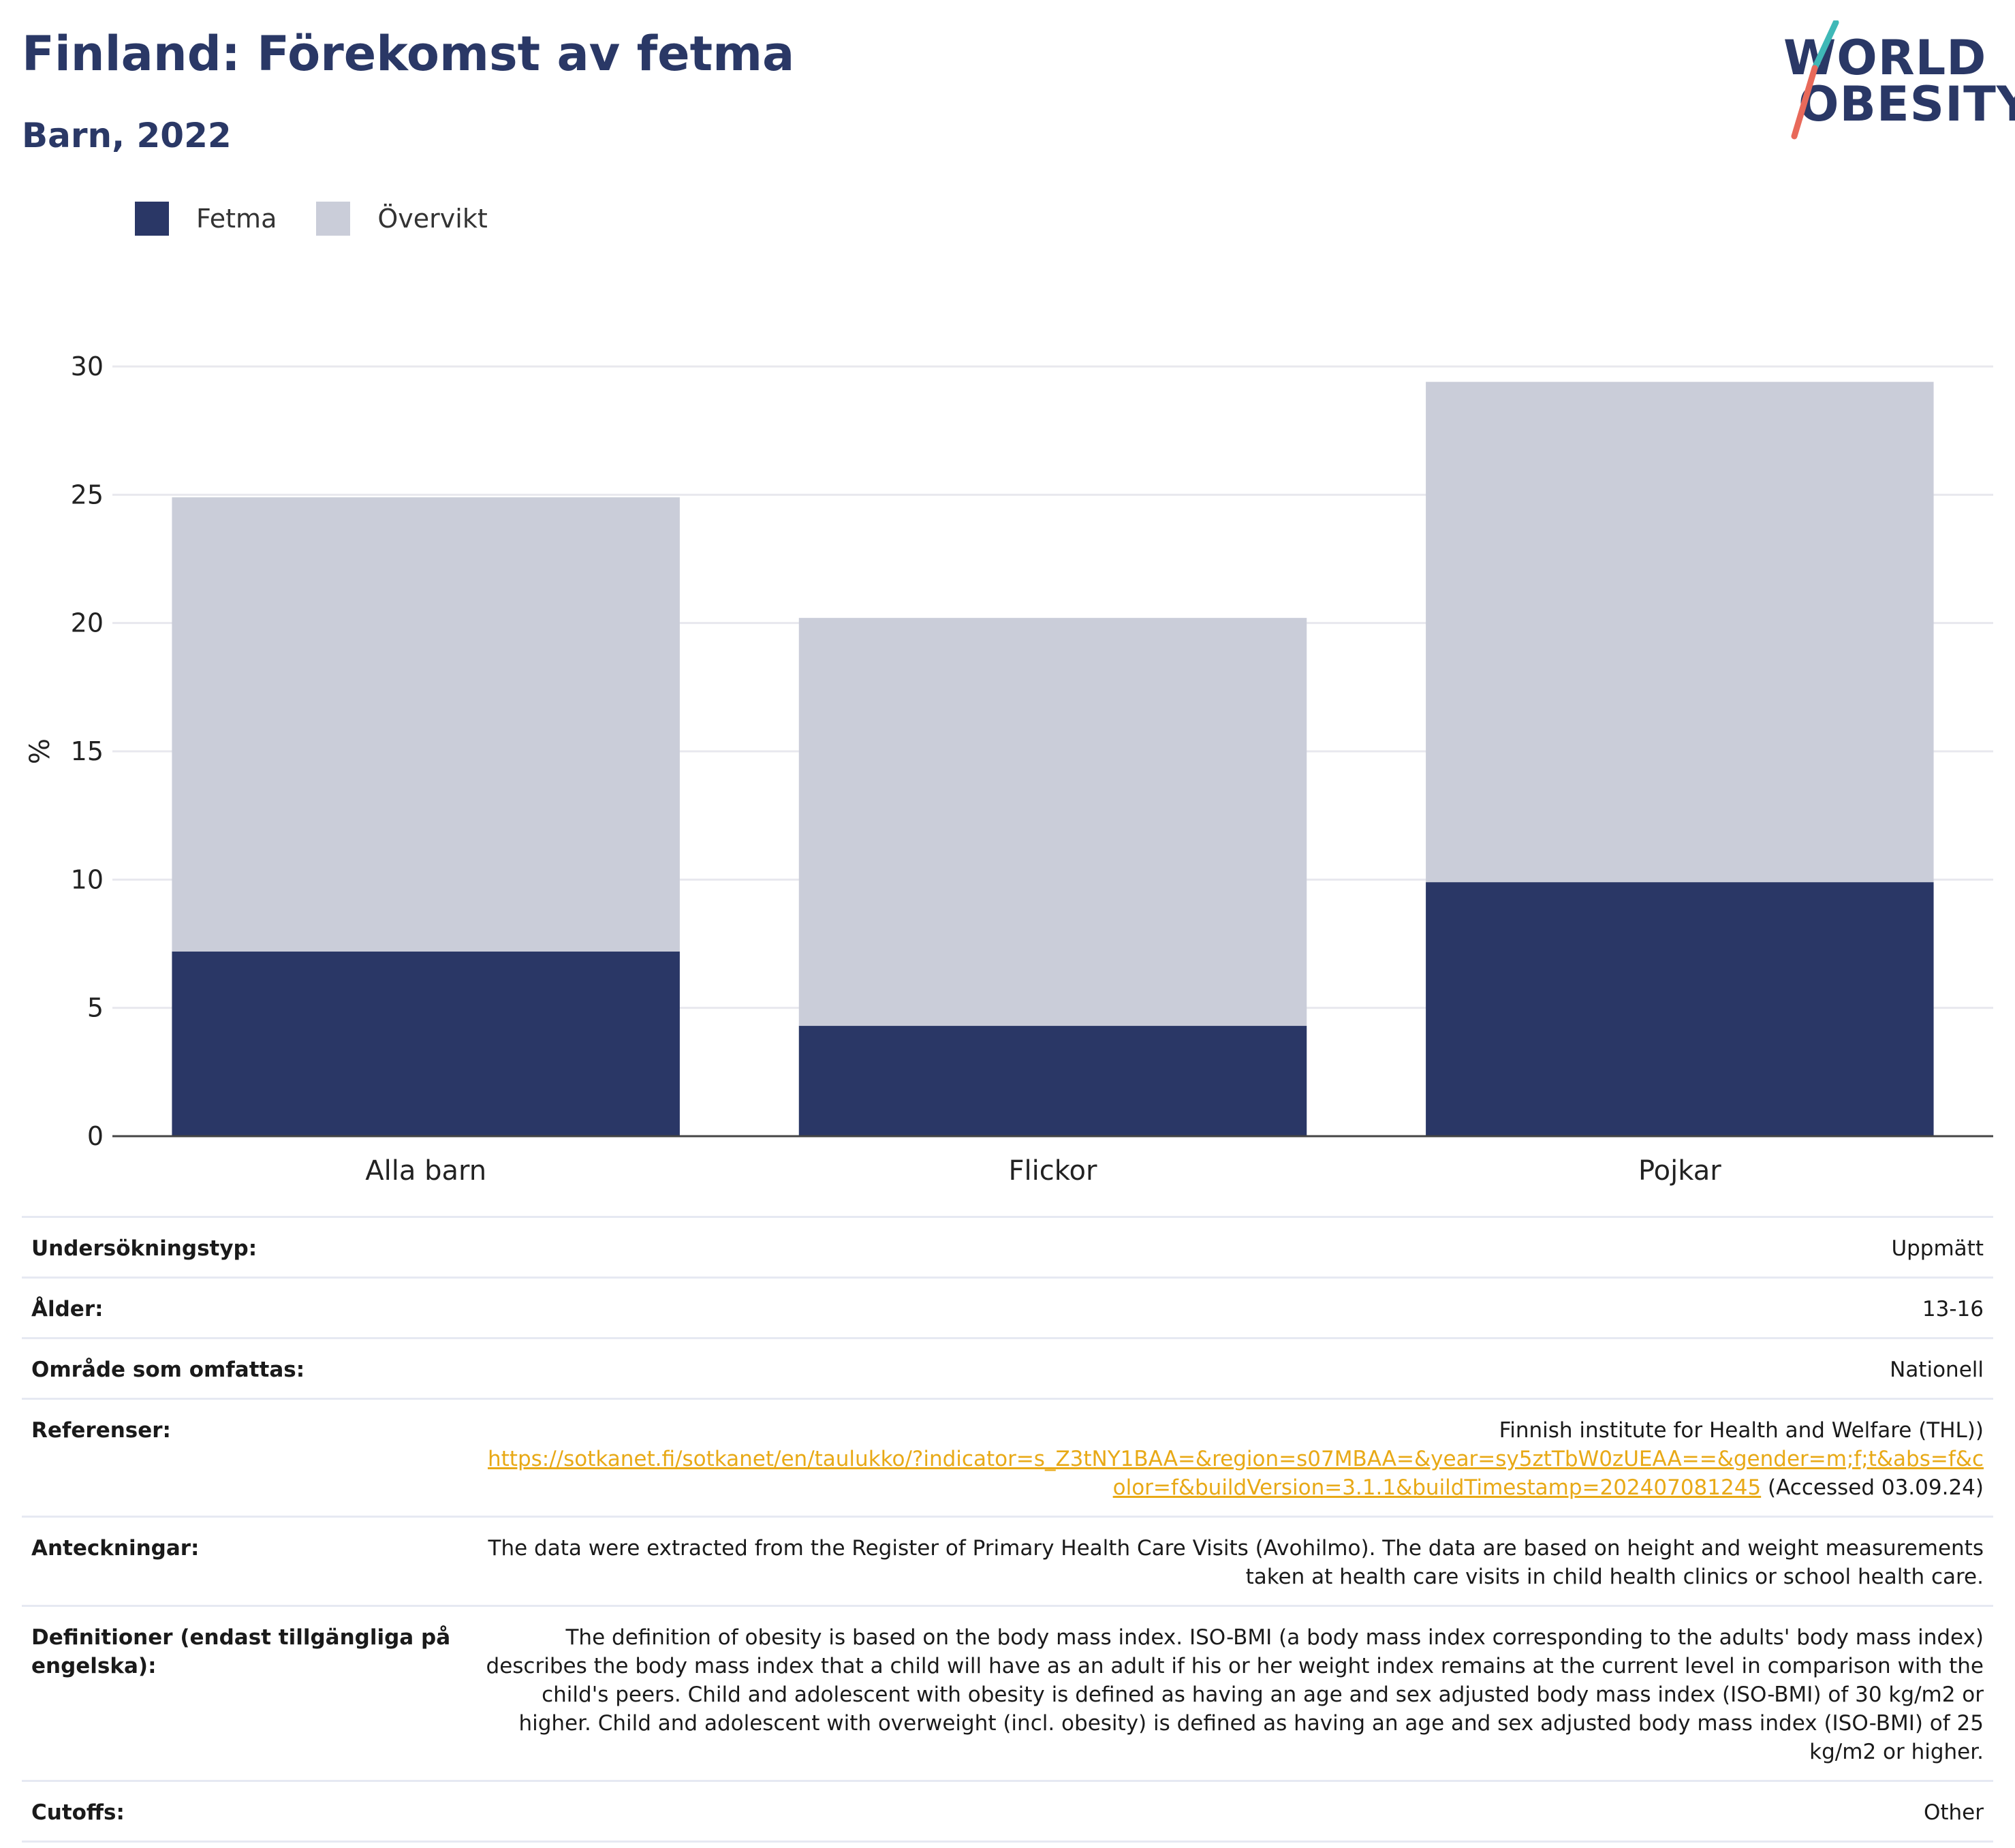  What do you see at coordinates (87, 751) in the screenshot?
I see `y-tick-label: 15` at bounding box center [87, 751].